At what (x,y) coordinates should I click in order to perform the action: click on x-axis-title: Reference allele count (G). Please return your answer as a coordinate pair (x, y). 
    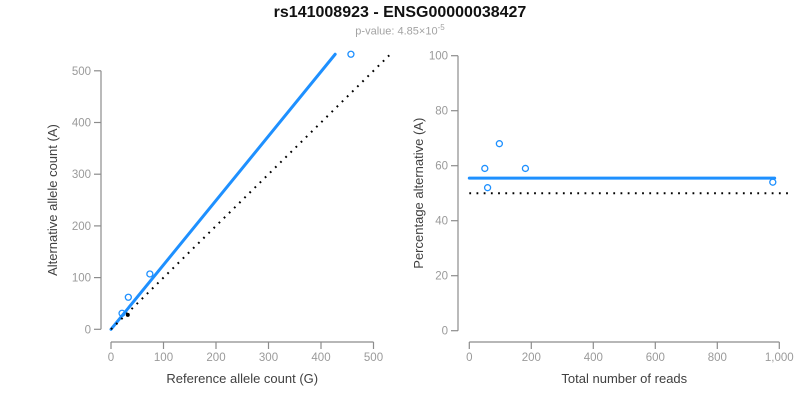
    Looking at the image, I should click on (242, 378).